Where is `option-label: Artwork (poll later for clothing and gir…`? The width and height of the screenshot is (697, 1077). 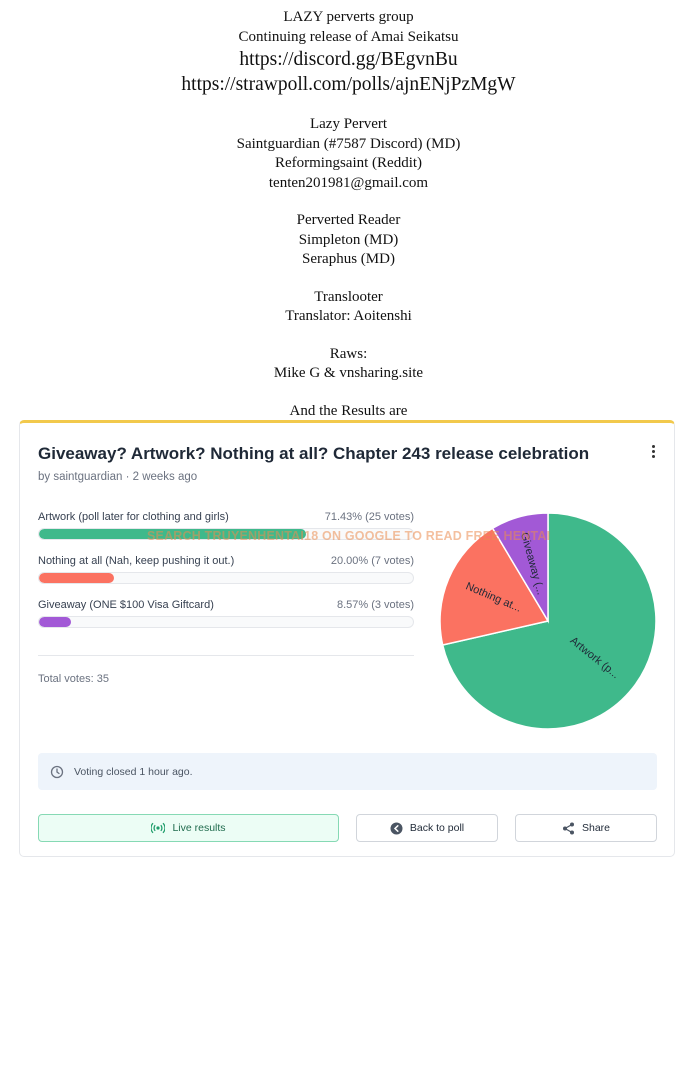
option-label: Artwork (poll later for clothing and gir… is located at coordinates (133, 517).